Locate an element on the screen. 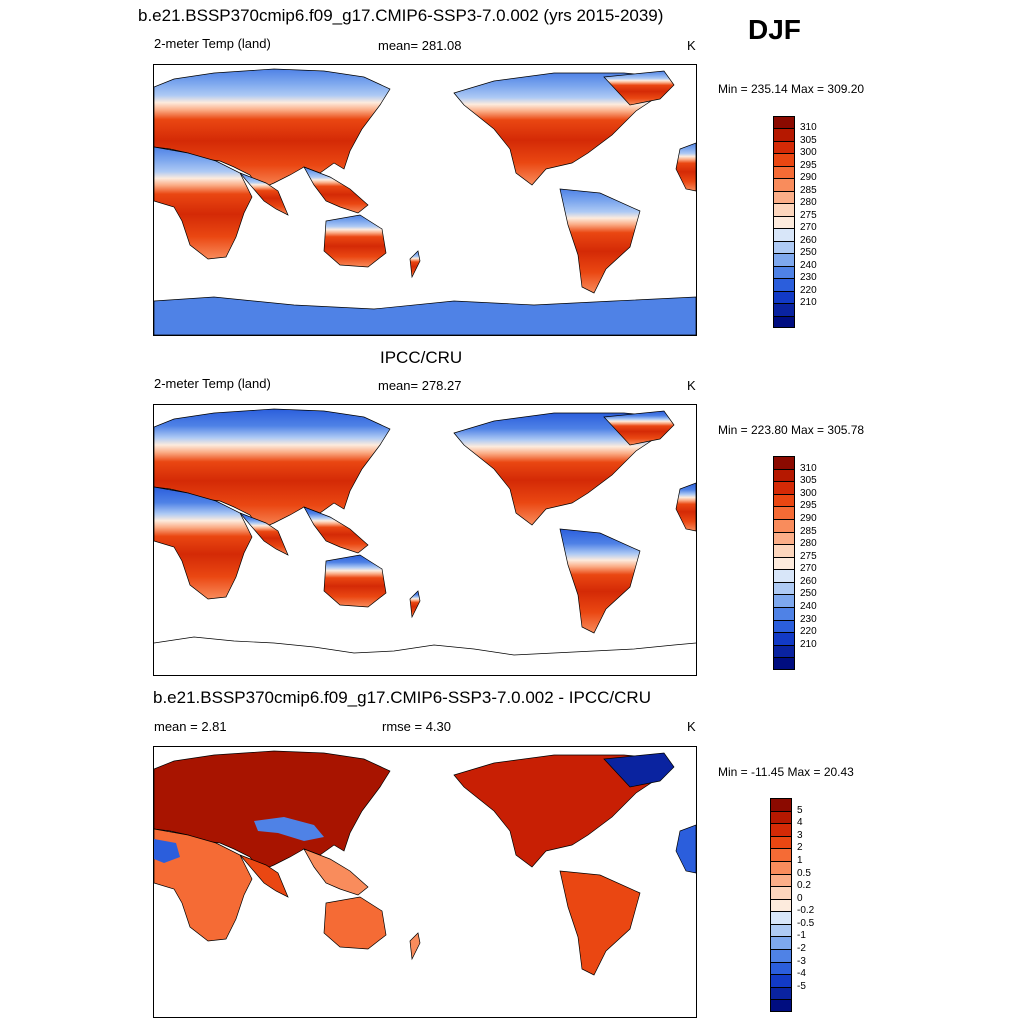 The width and height of the screenshot is (1024, 1024). colorbar-tick-label: 0.2 is located at coordinates (804, 886).